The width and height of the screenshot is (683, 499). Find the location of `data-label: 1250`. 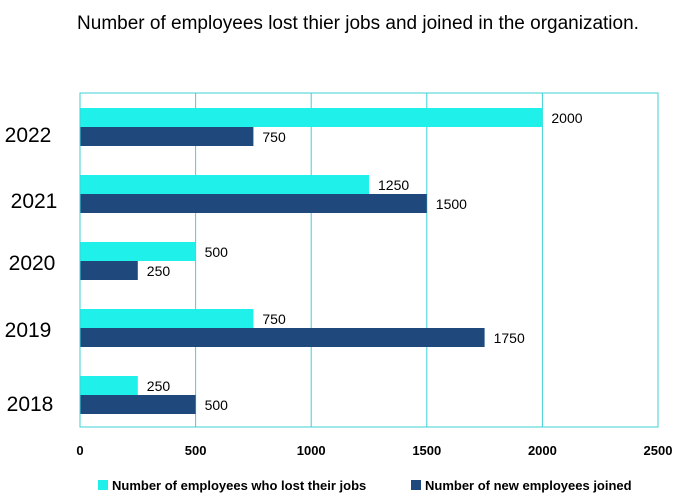

data-label: 1250 is located at coordinates (393, 185).